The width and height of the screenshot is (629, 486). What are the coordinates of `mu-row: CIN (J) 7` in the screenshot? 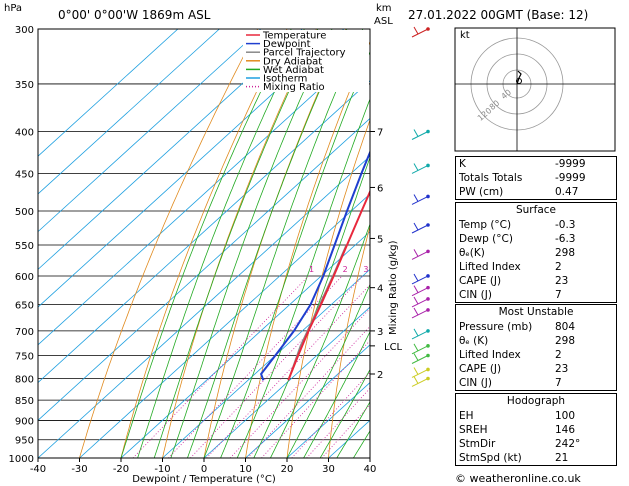 It's located at (510, 383).